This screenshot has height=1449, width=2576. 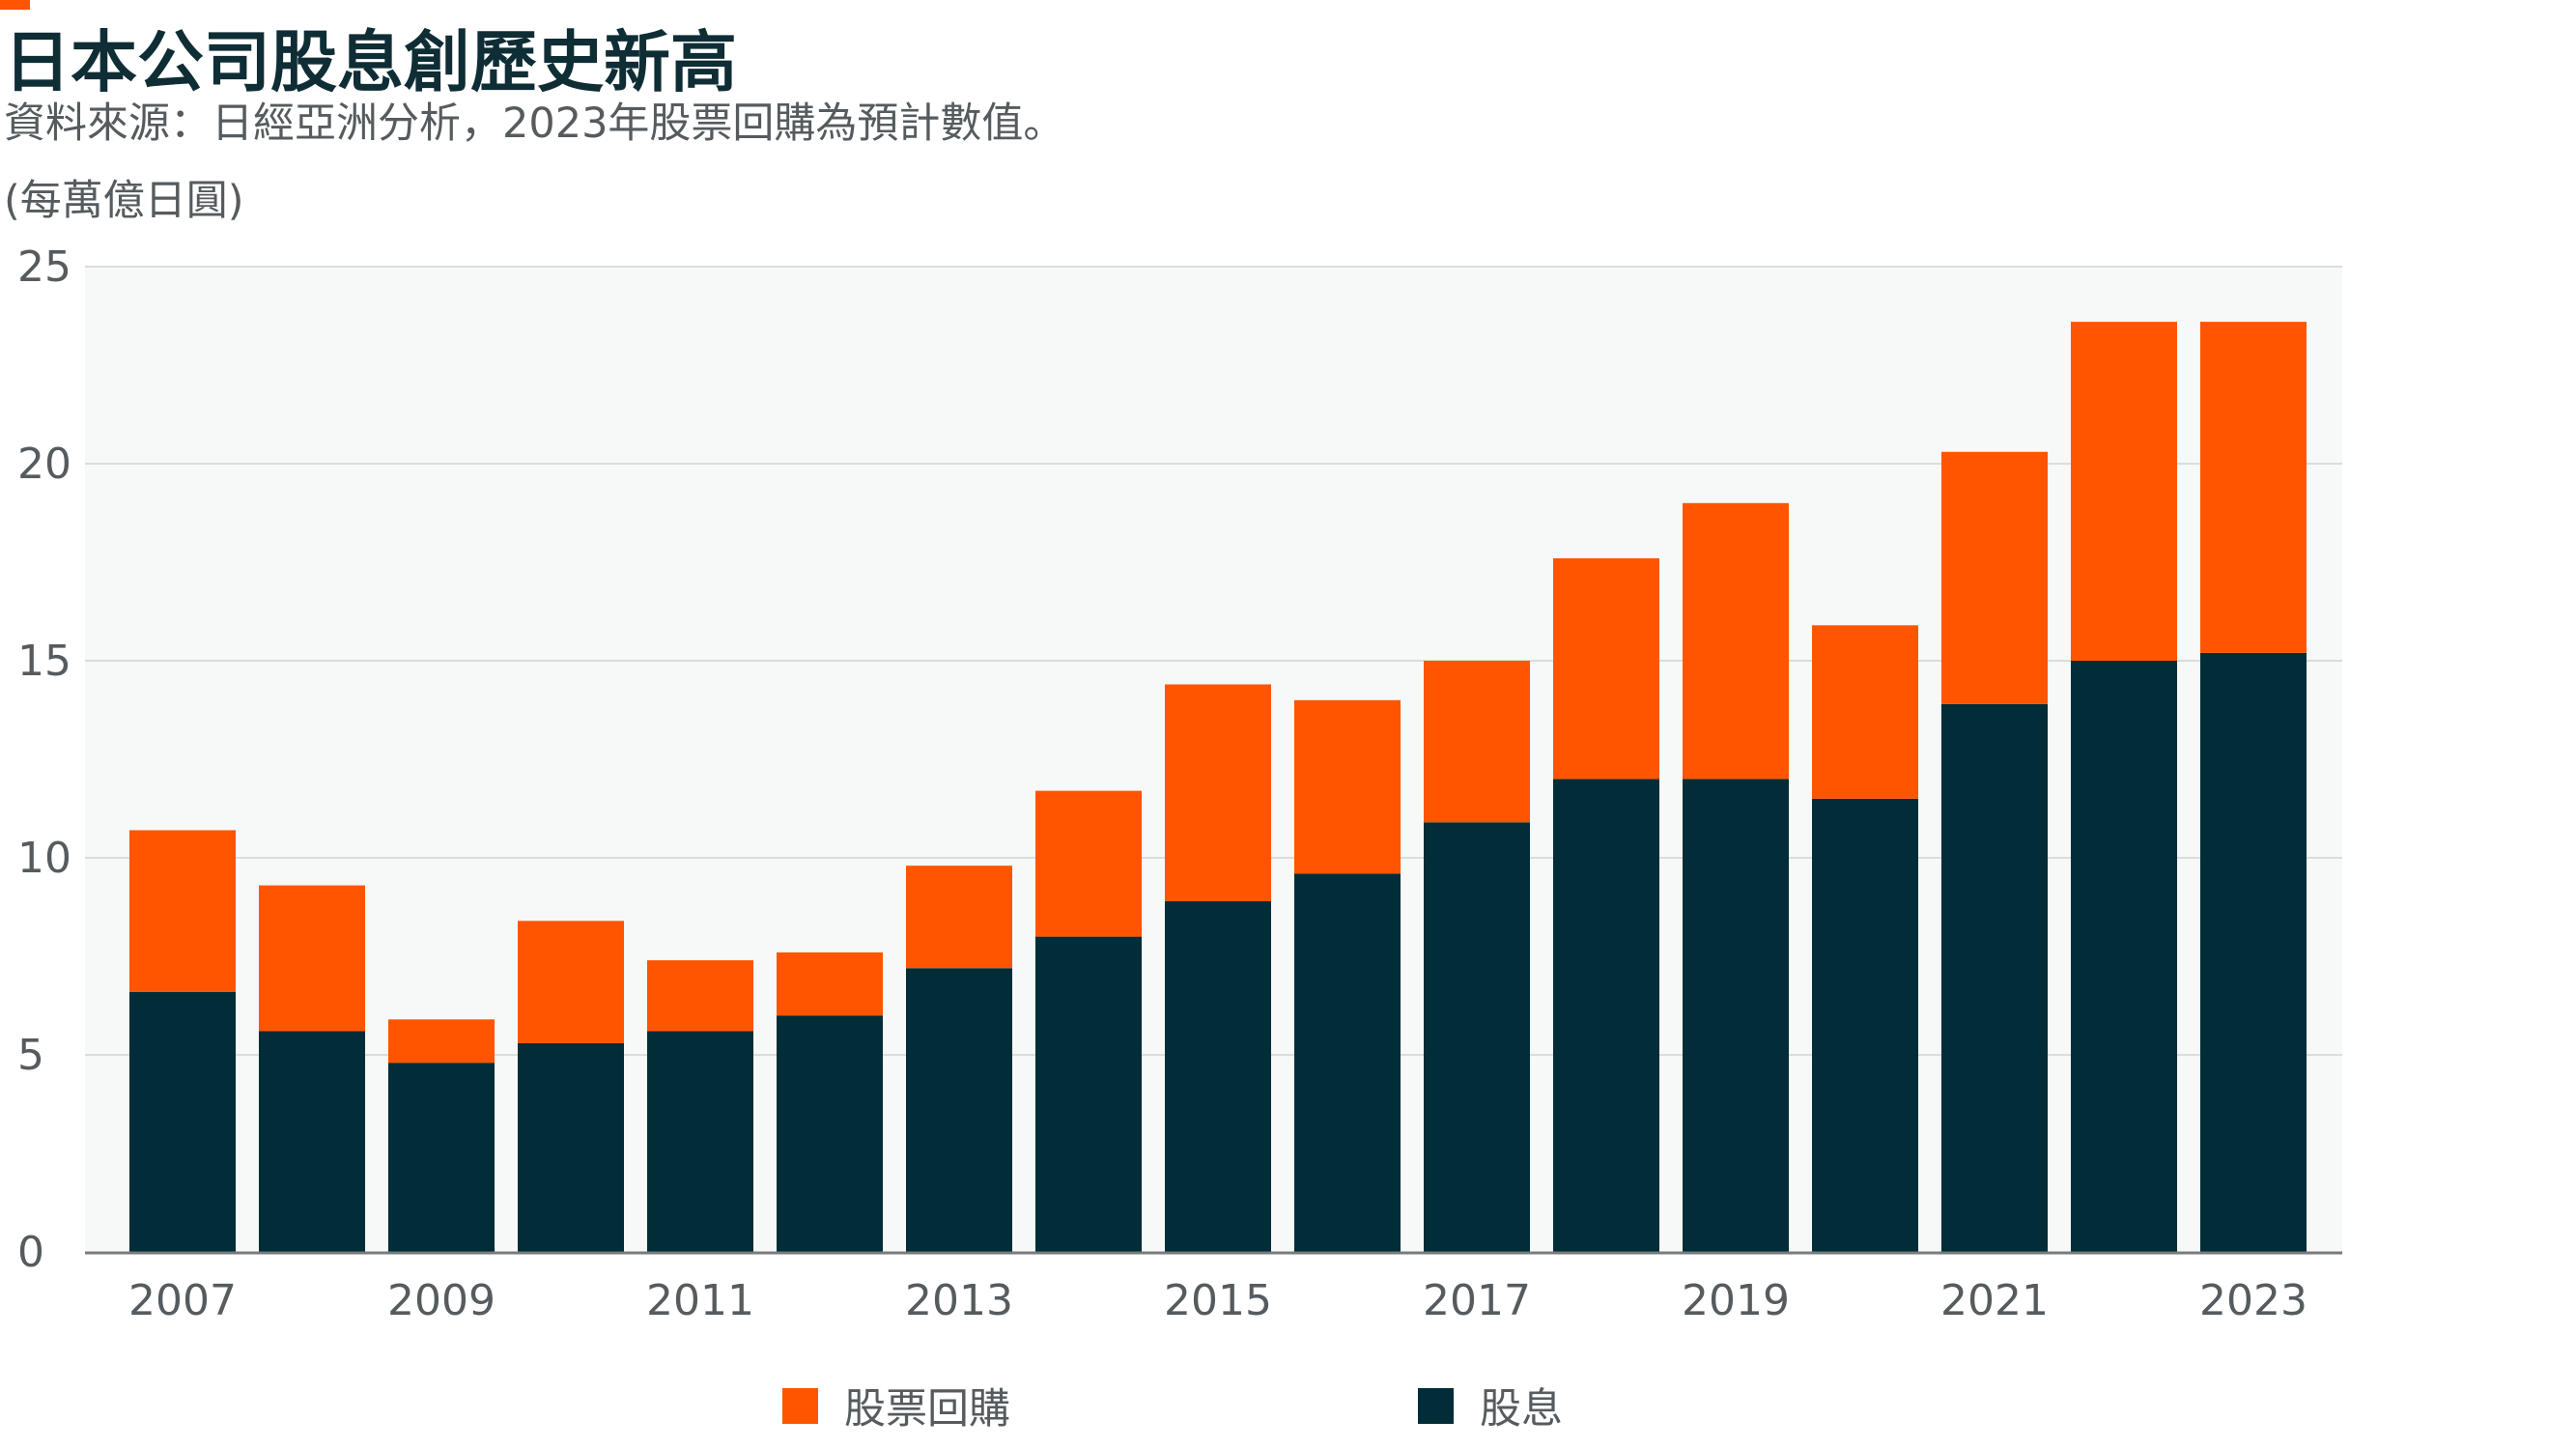 What do you see at coordinates (1088, 863) in the screenshot?
I see `bar-buyback-2014` at bounding box center [1088, 863].